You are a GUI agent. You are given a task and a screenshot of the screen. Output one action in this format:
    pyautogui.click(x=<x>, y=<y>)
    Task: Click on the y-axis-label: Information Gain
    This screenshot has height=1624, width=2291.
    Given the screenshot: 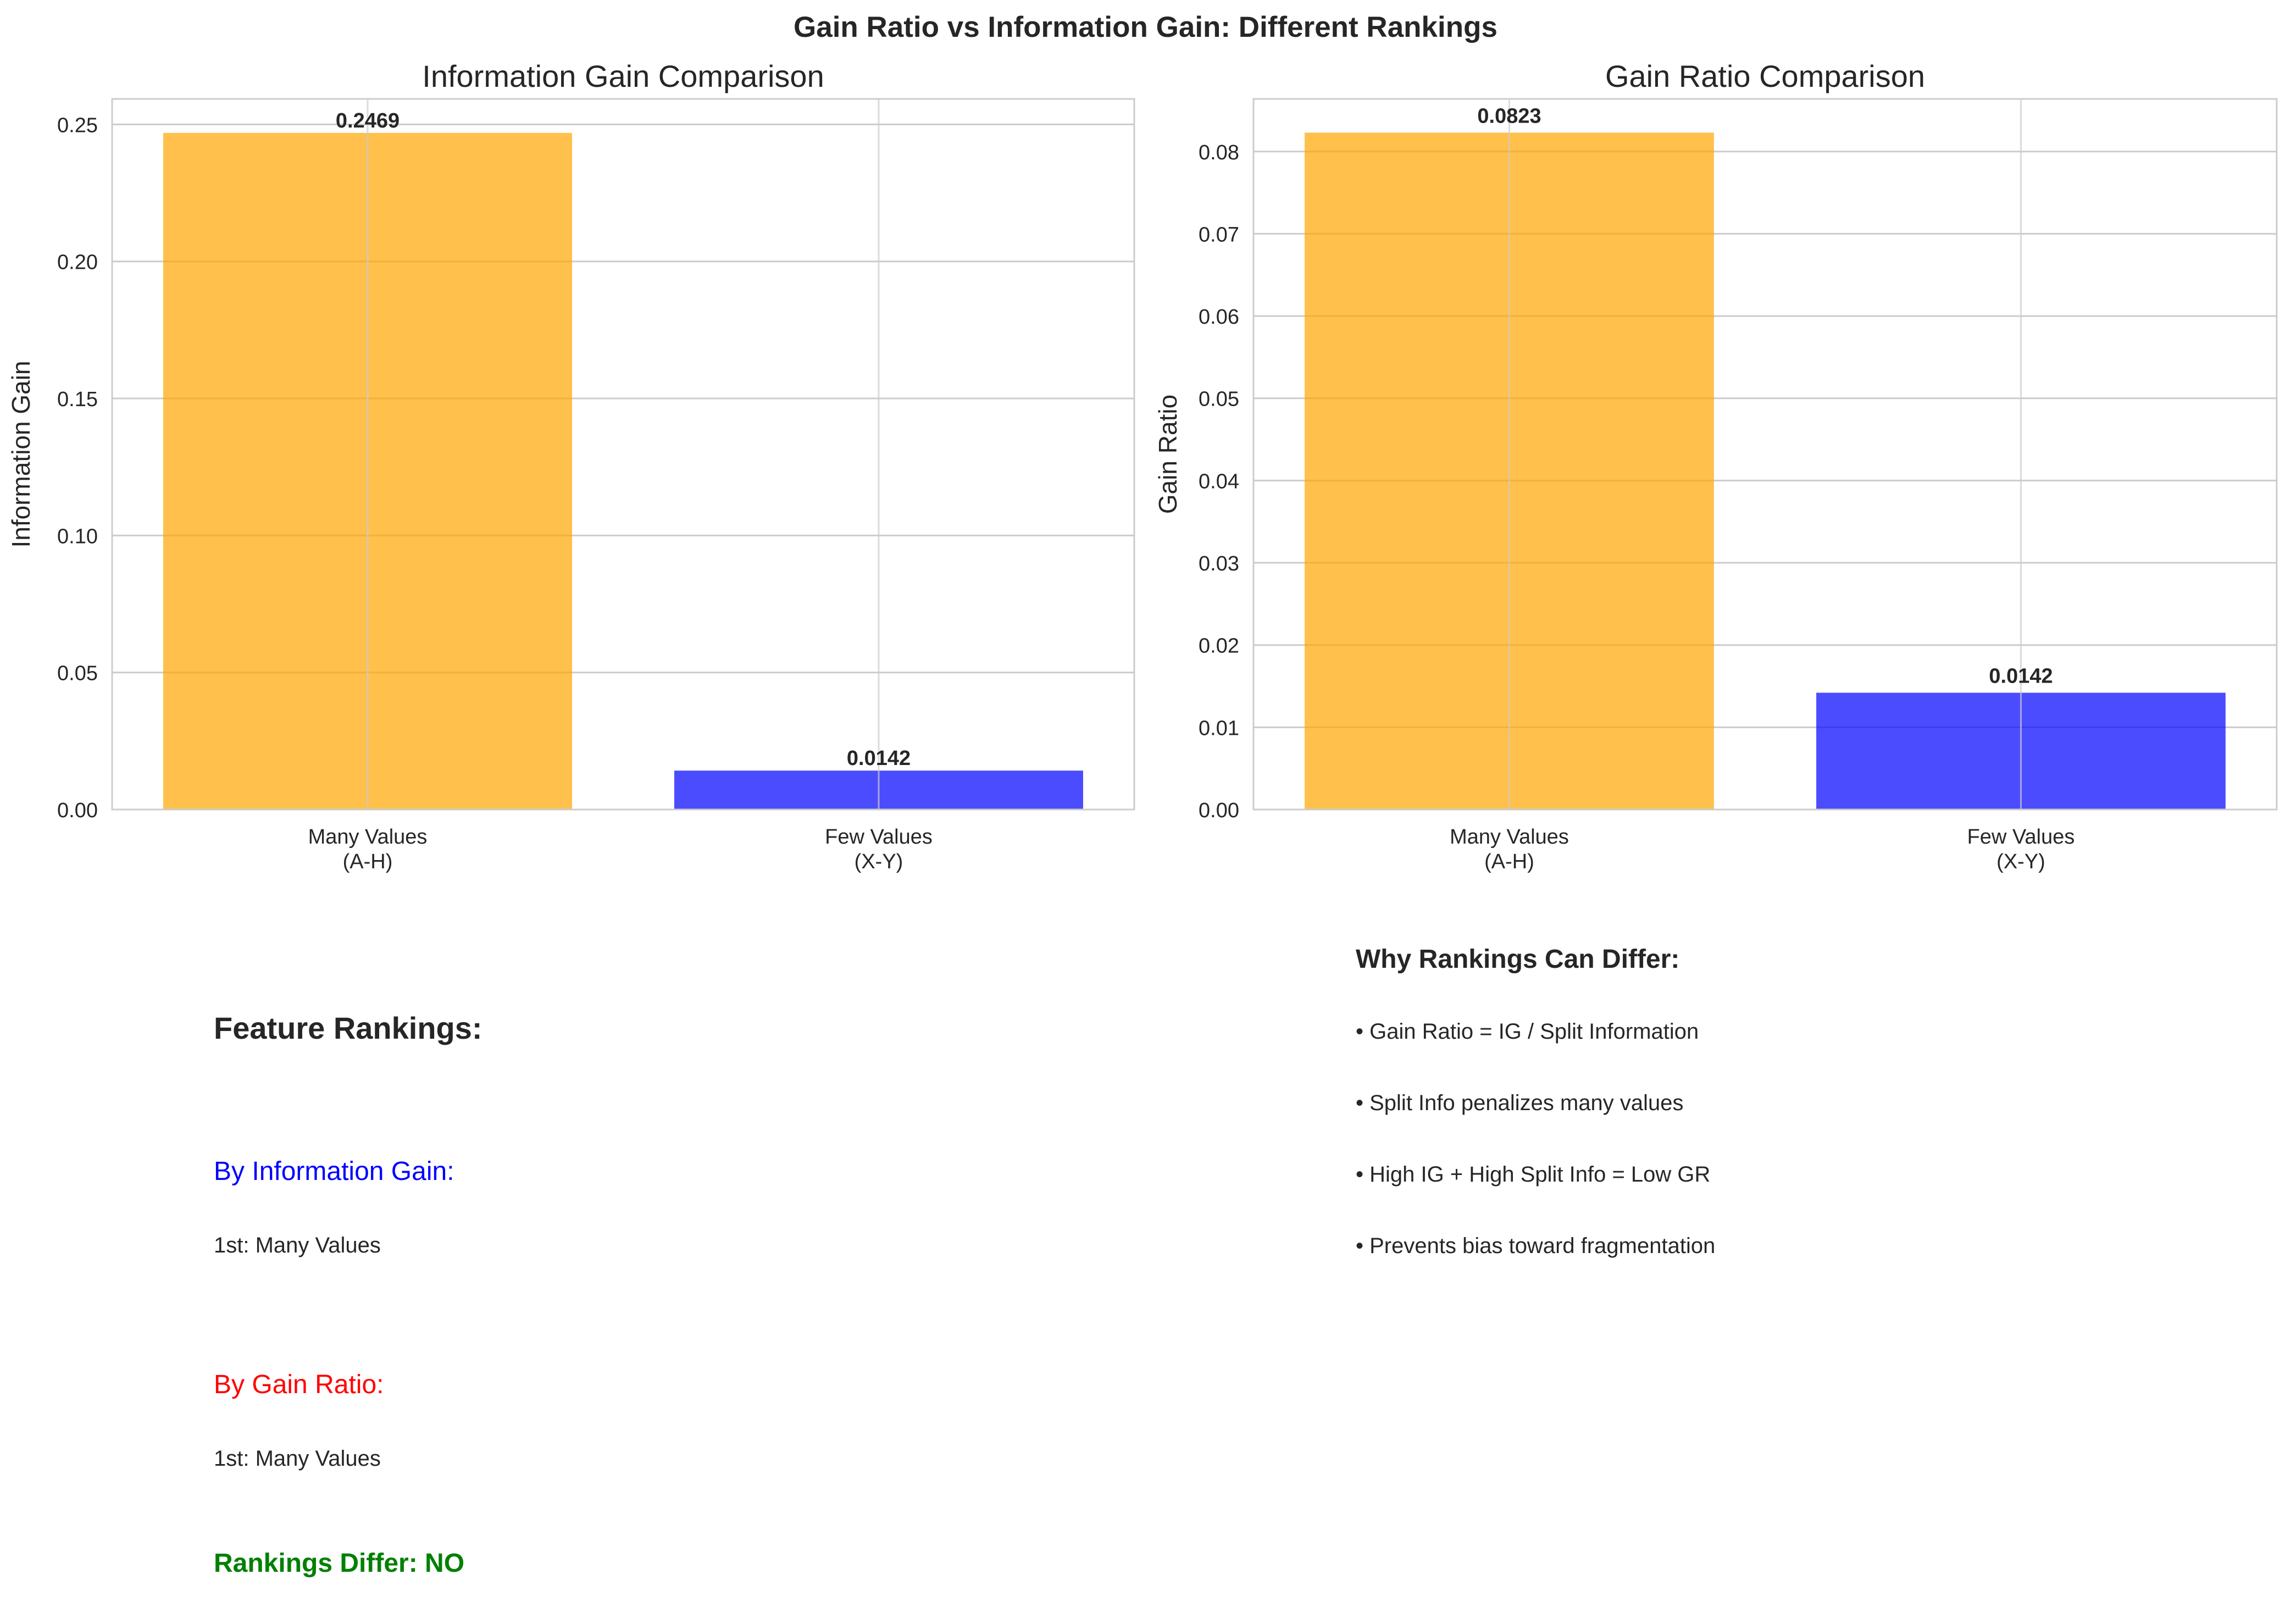 What is the action you would take?
    pyautogui.click(x=21, y=454)
    